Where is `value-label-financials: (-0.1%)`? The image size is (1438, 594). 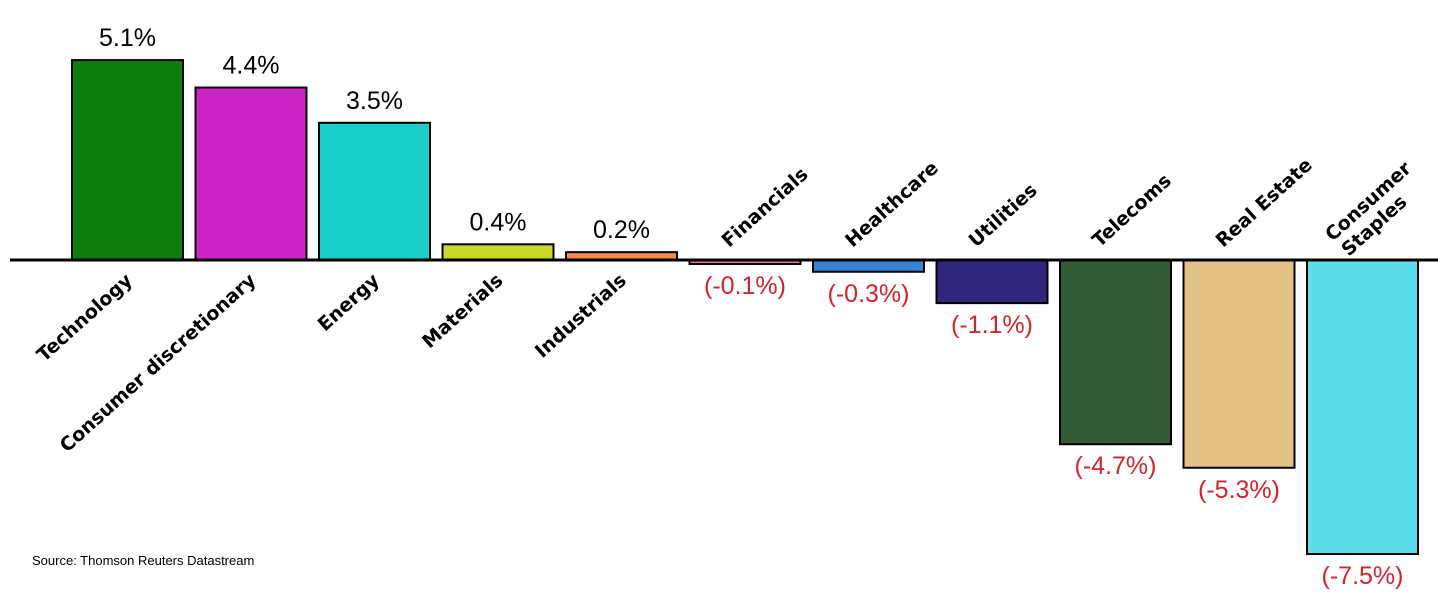 value-label-financials: (-0.1%) is located at coordinates (745, 286).